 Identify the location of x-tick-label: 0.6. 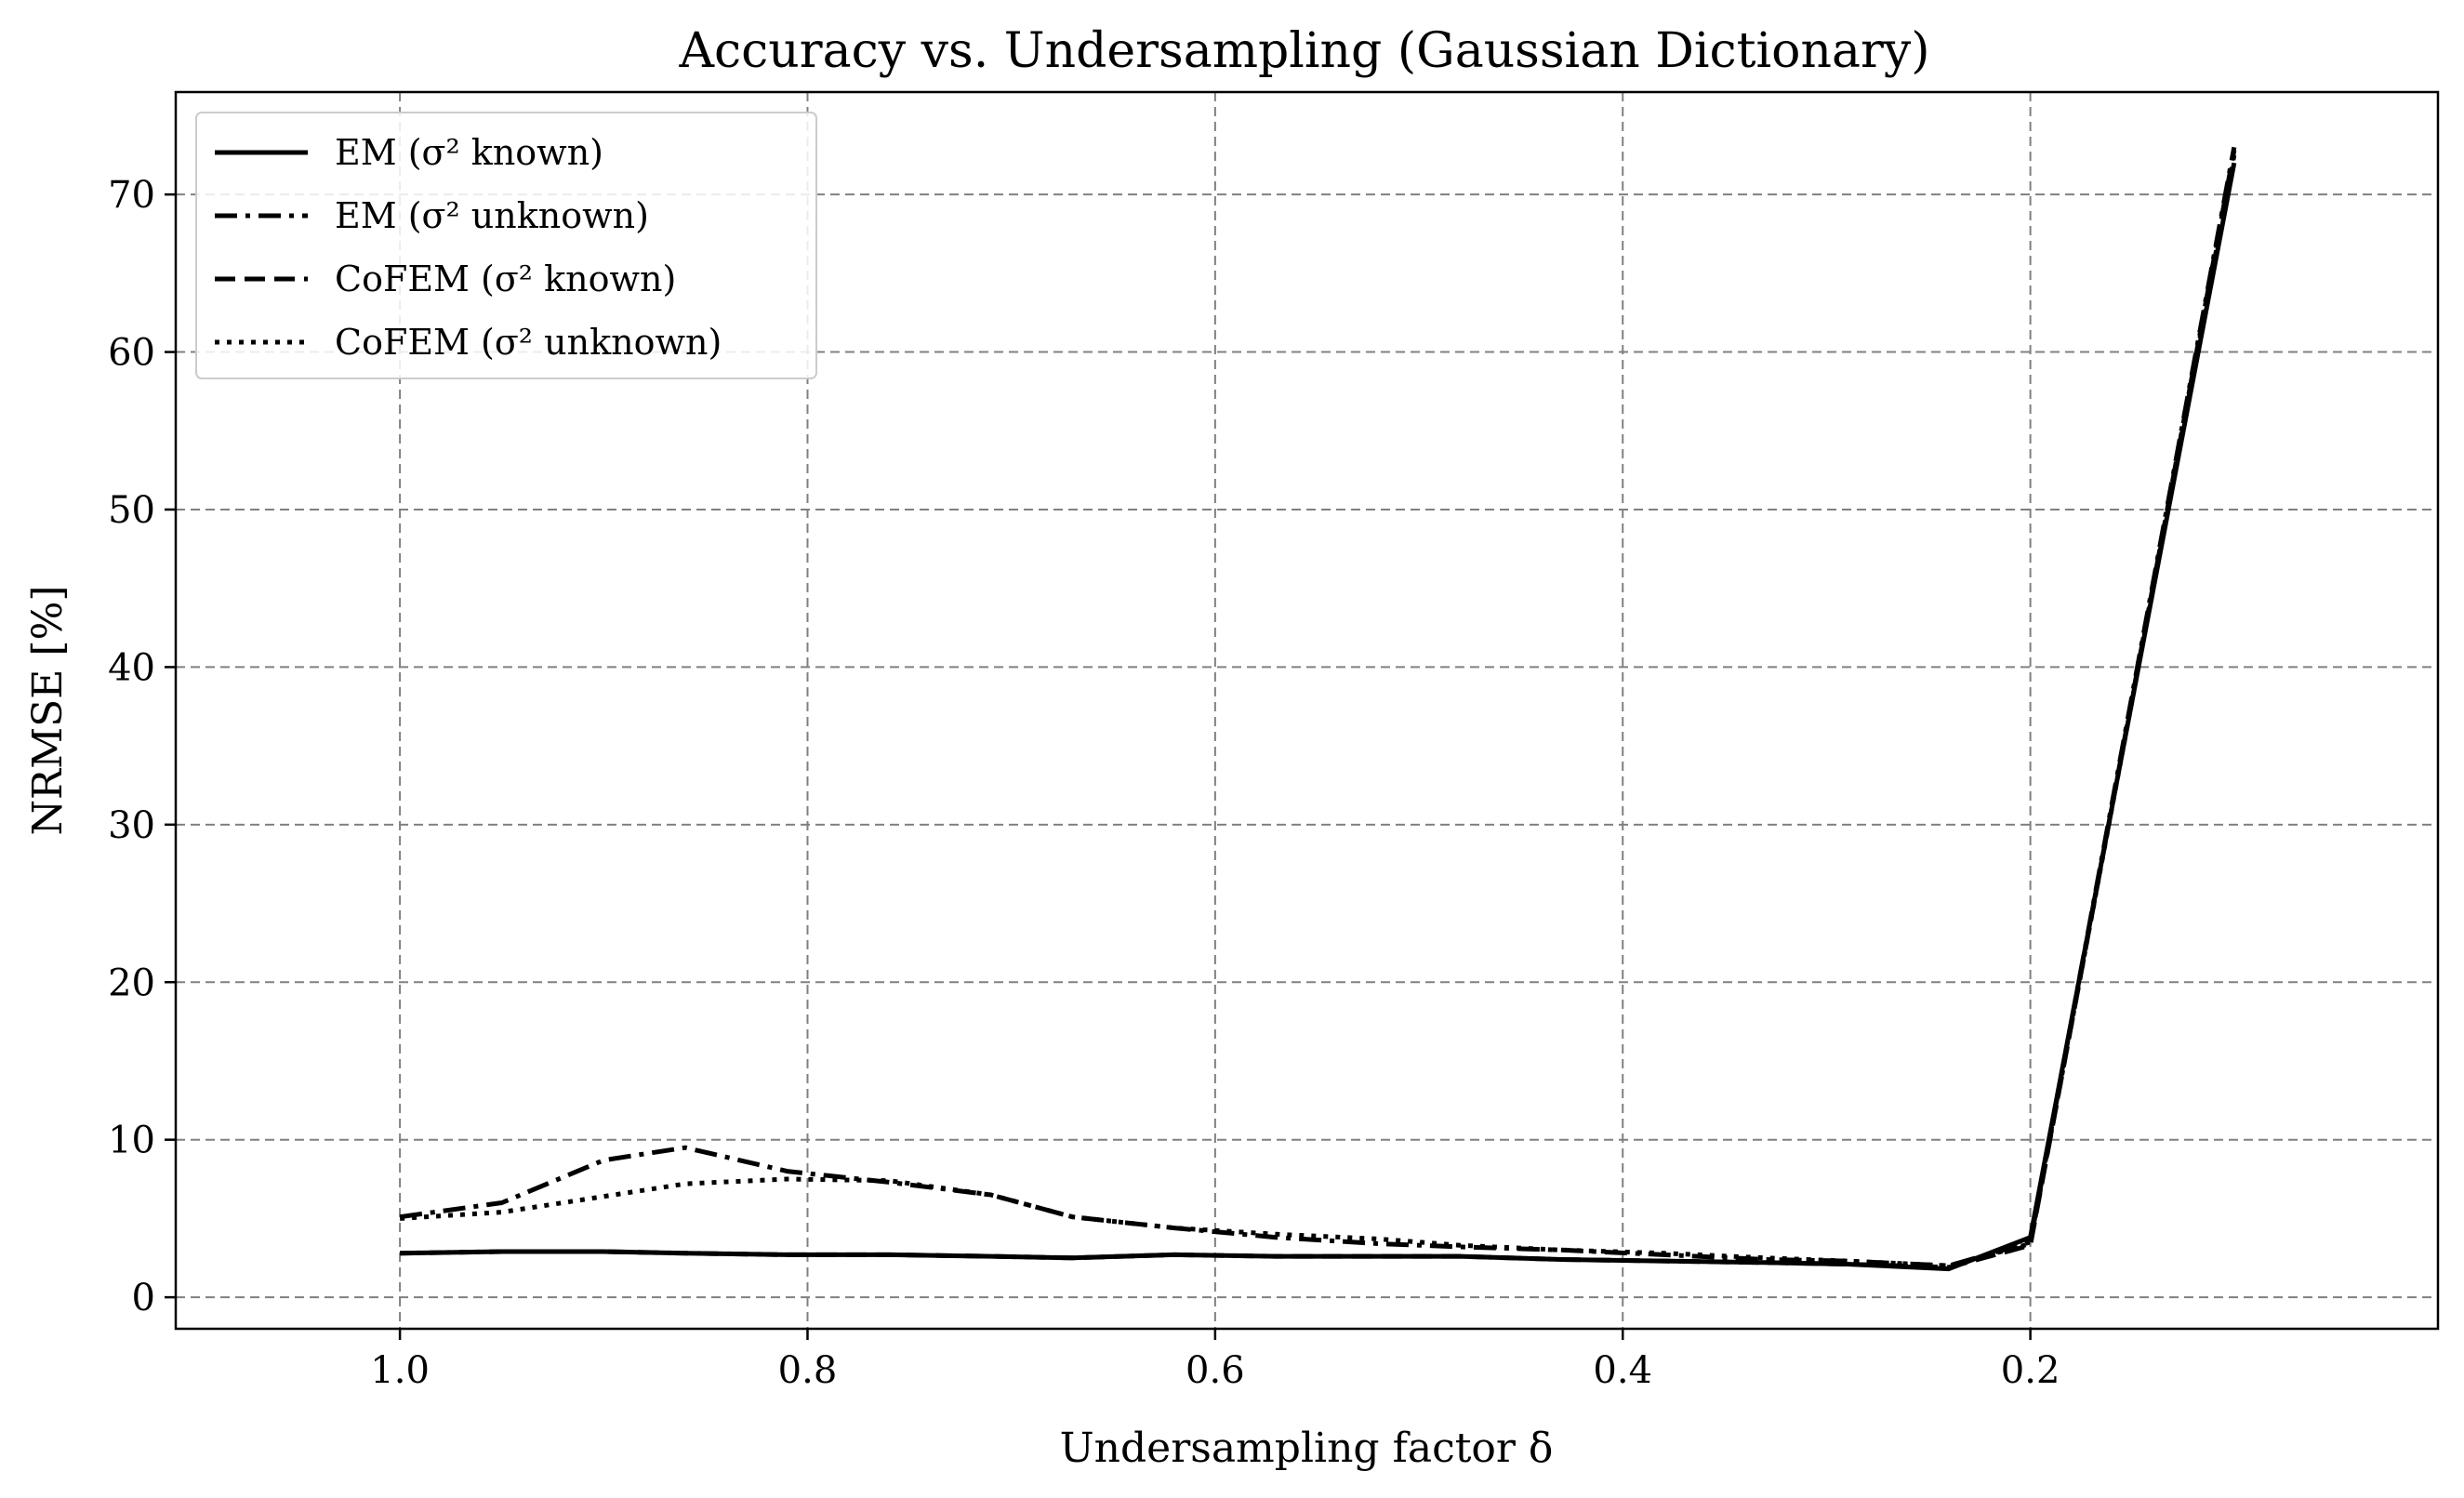
(1215, 1371).